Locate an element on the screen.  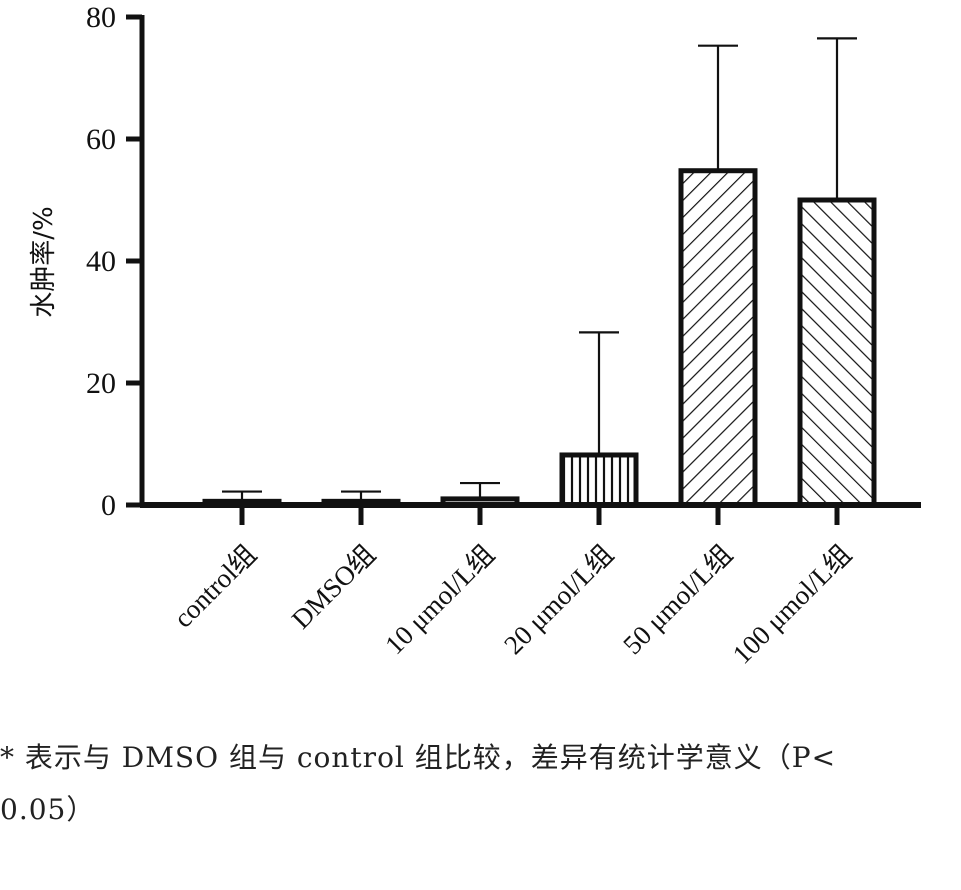
x-tick-label: 50 μmol/L组 is located at coordinates (677, 599).